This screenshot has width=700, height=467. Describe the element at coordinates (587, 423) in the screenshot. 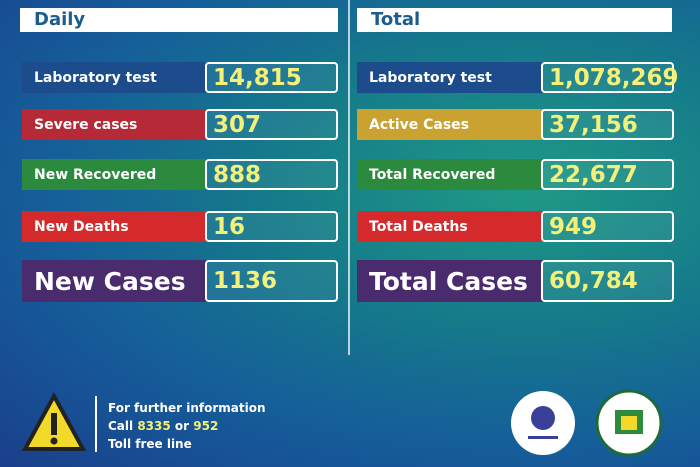

I see `logos` at that location.